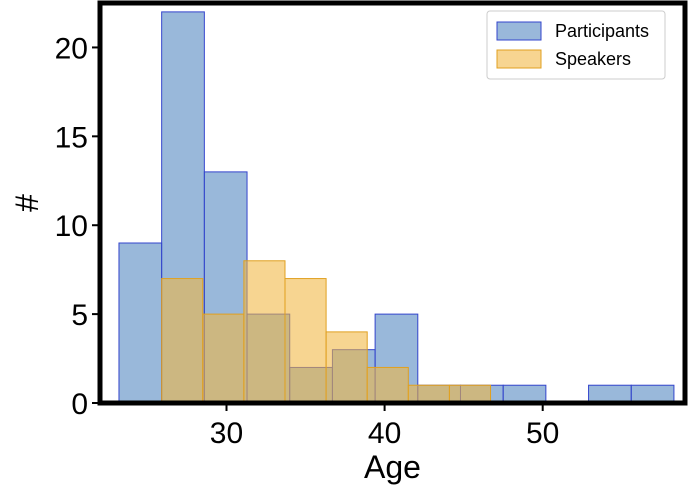 This screenshot has width=690, height=490. I want to click on x-axis-label: Age, so click(392, 467).